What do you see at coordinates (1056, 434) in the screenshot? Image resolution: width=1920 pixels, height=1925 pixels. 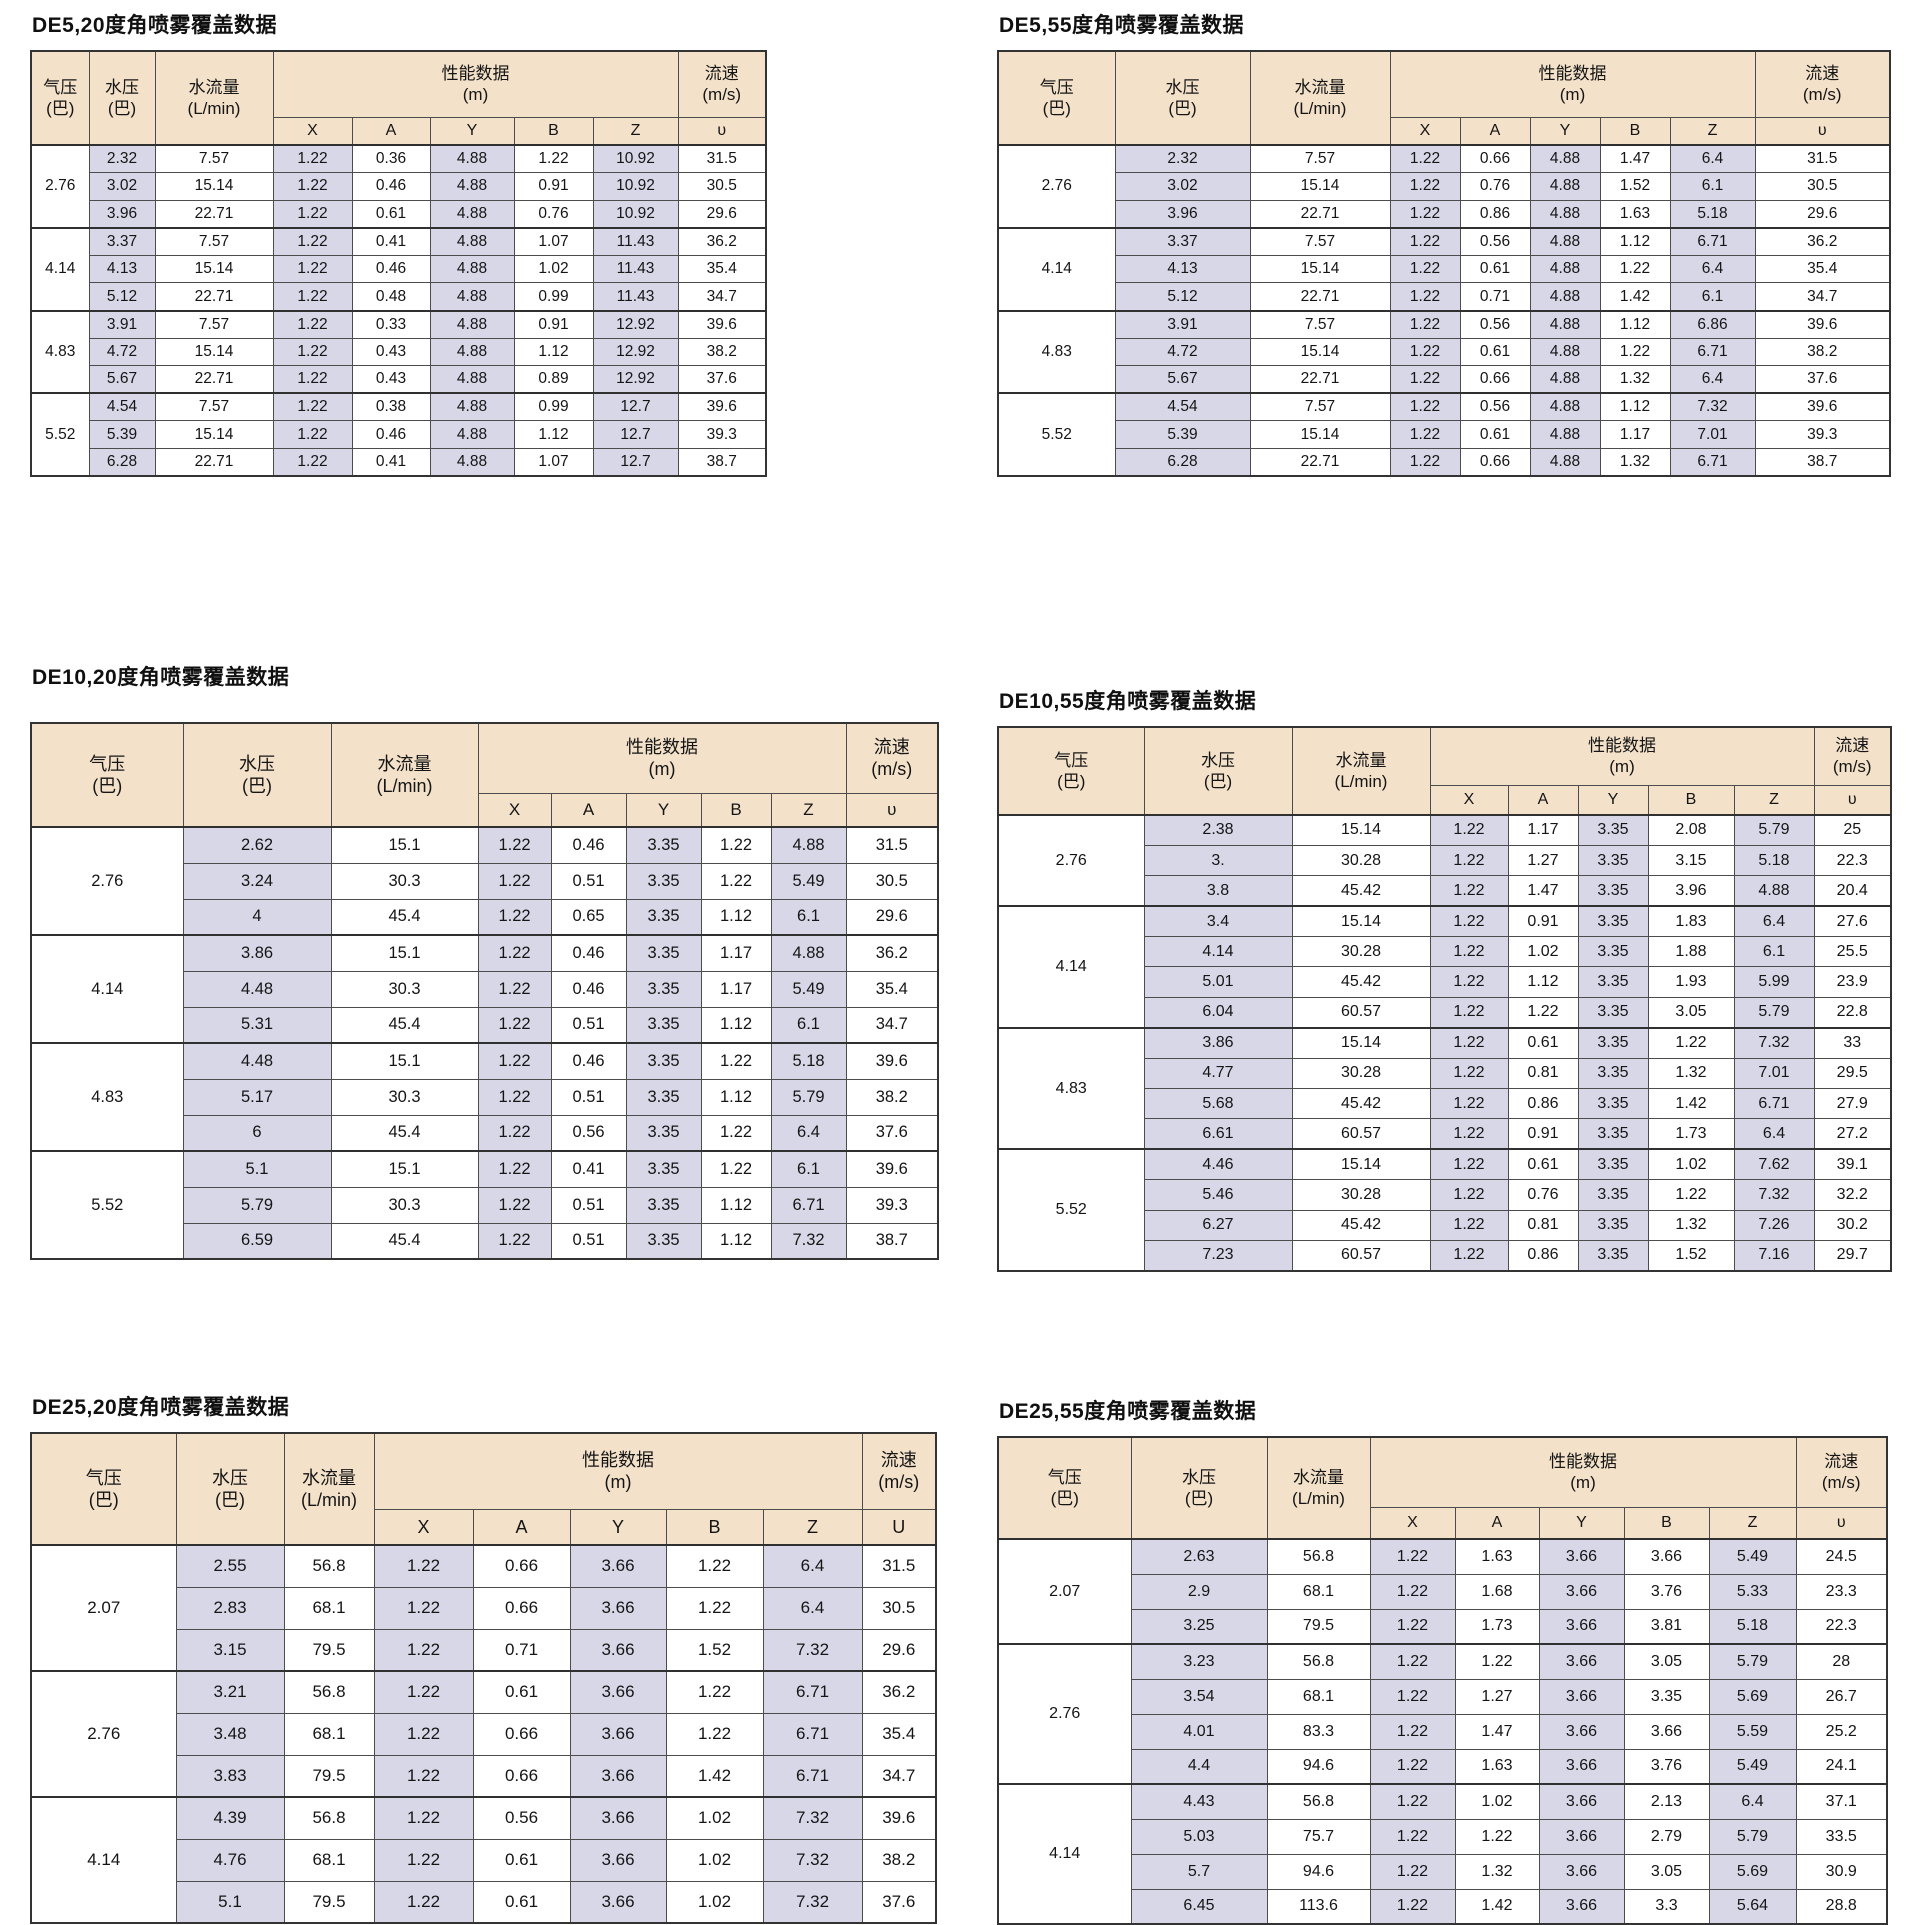 I see `cell-air-pressure: 5.52` at bounding box center [1056, 434].